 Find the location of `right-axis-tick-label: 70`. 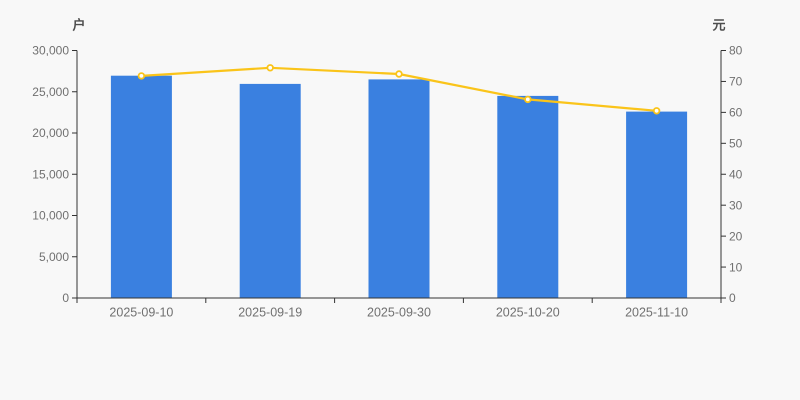

right-axis-tick-label: 70 is located at coordinates (736, 82).